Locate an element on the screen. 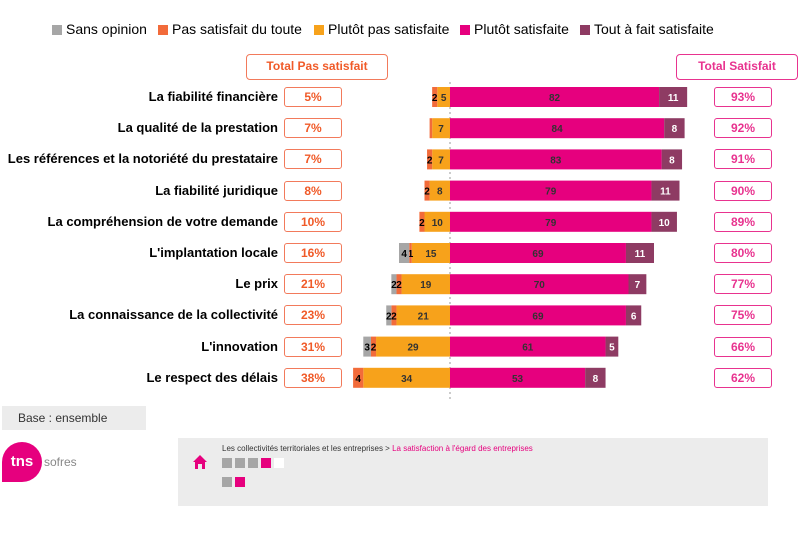 The width and height of the screenshot is (800, 535). bar-value-label: 10 is located at coordinates (438, 223).